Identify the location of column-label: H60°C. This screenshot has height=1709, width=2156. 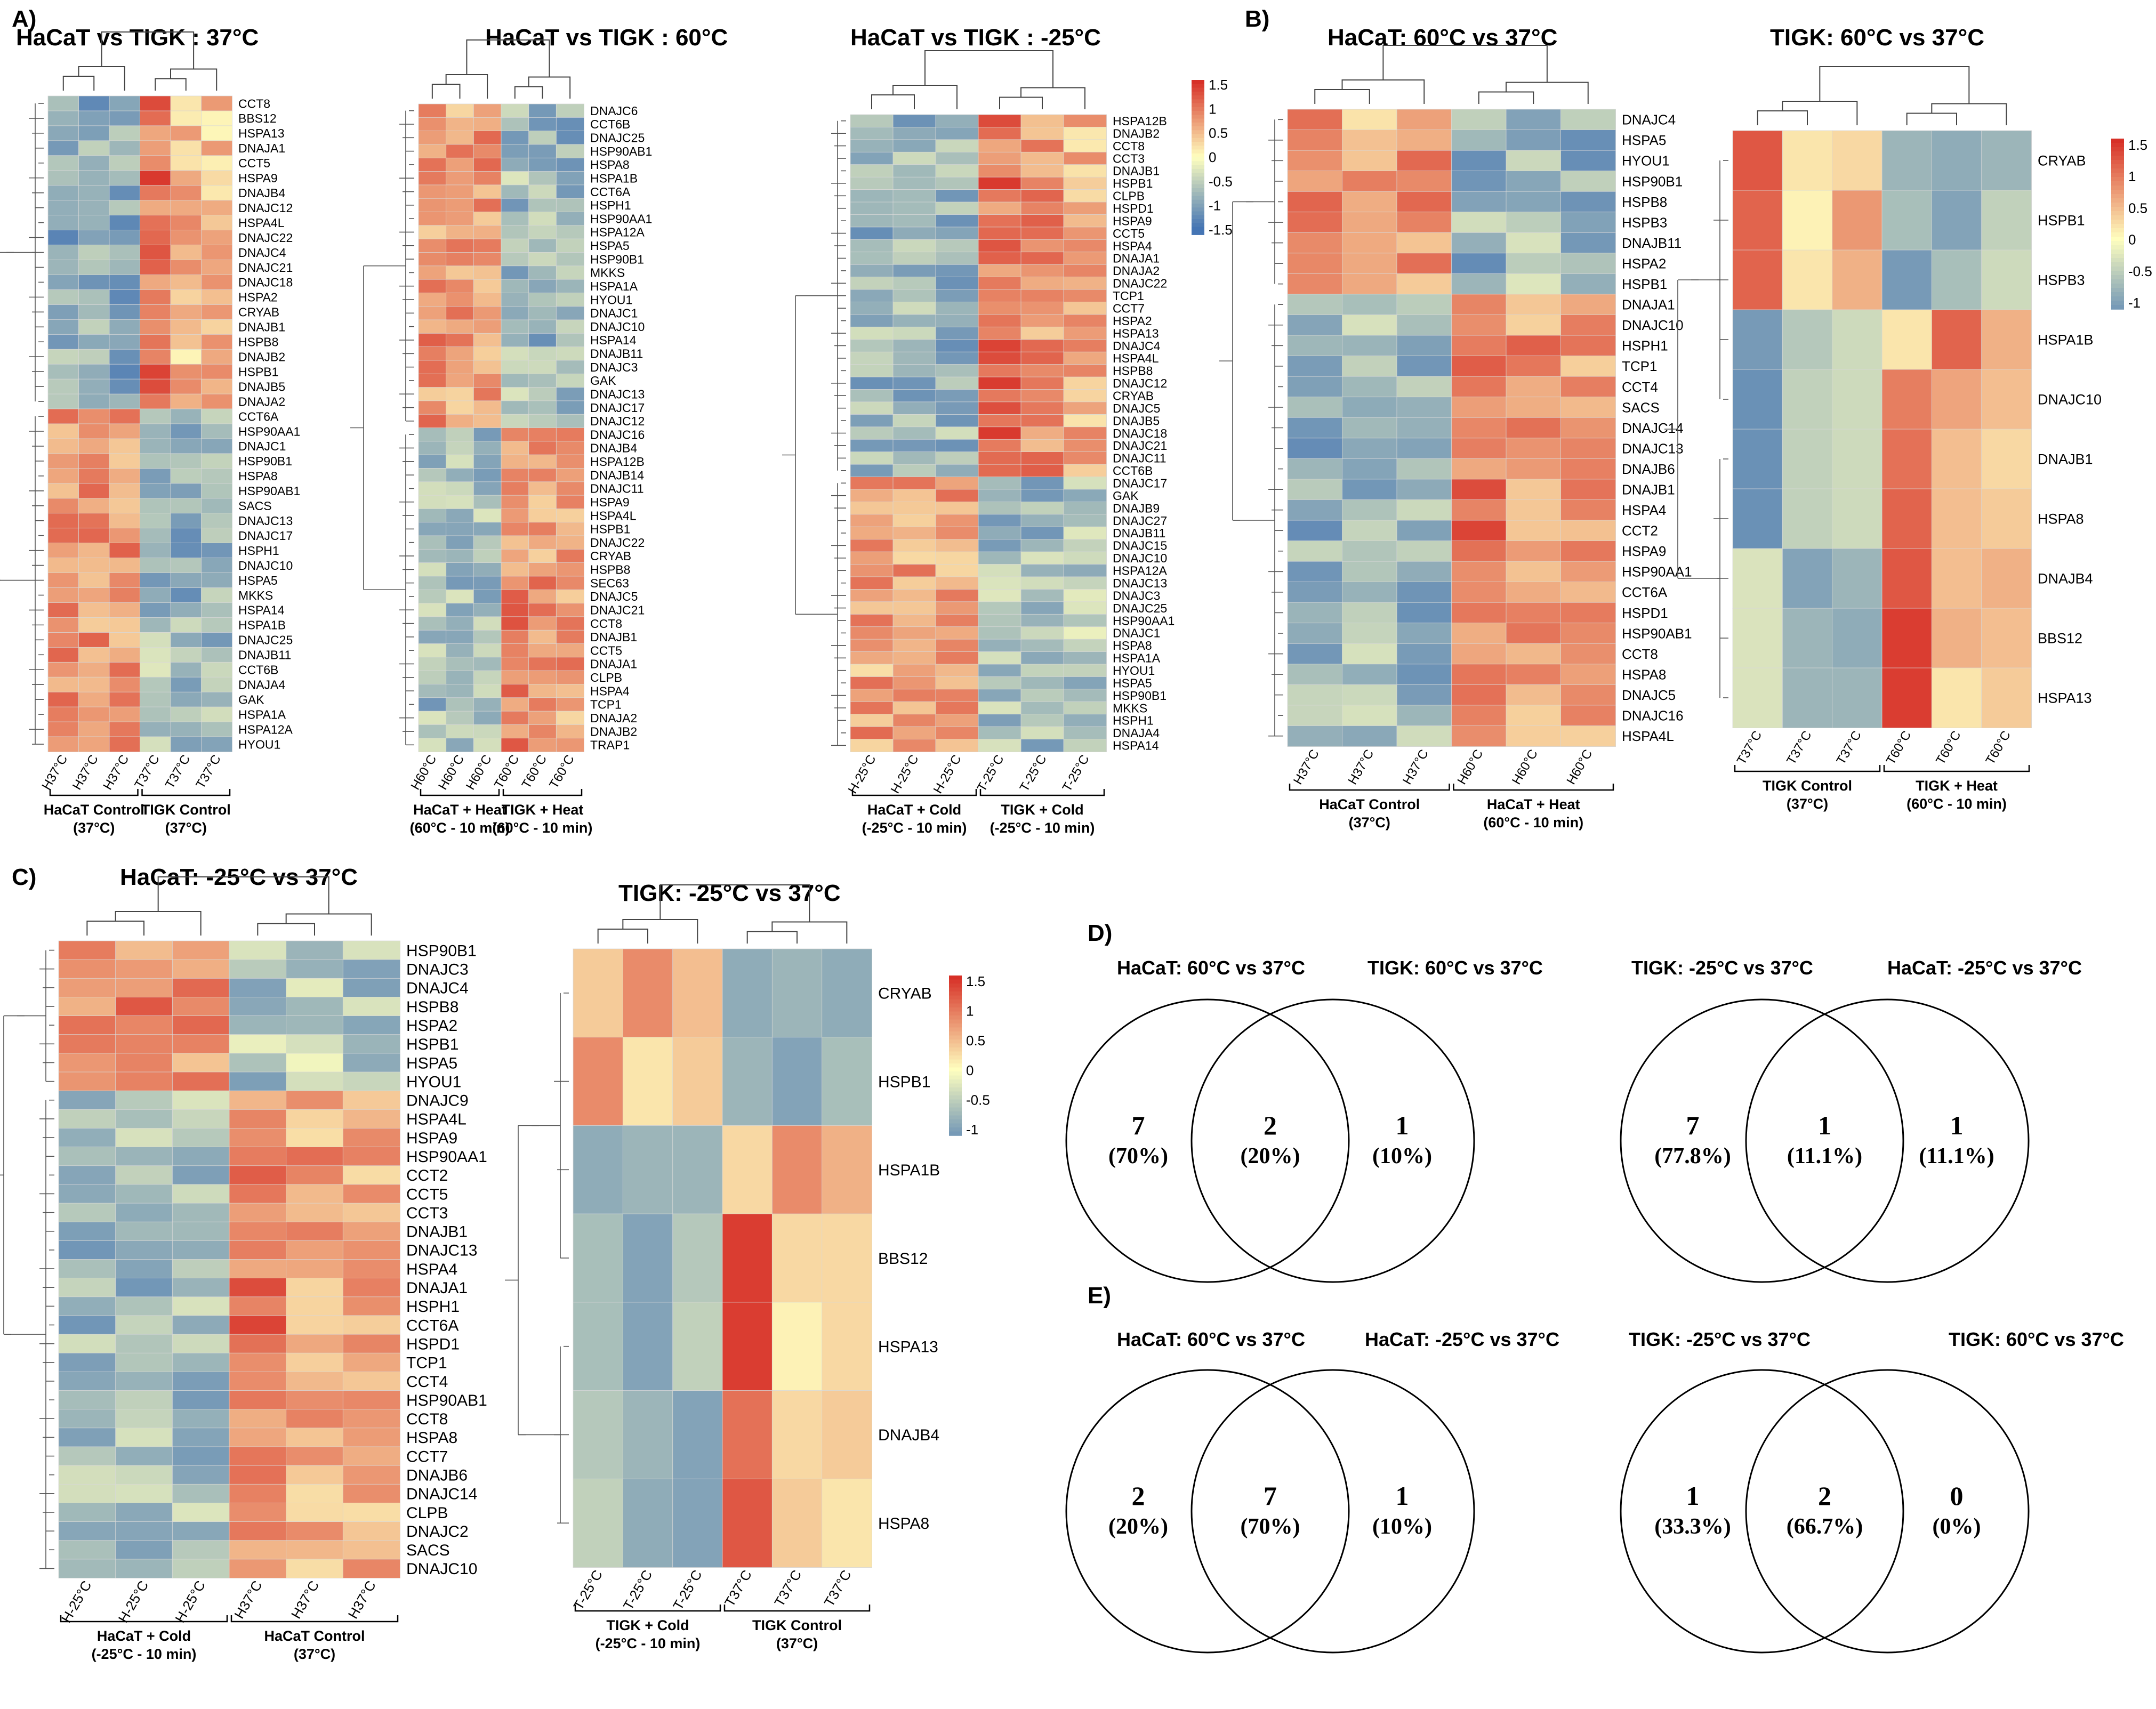
(479, 773).